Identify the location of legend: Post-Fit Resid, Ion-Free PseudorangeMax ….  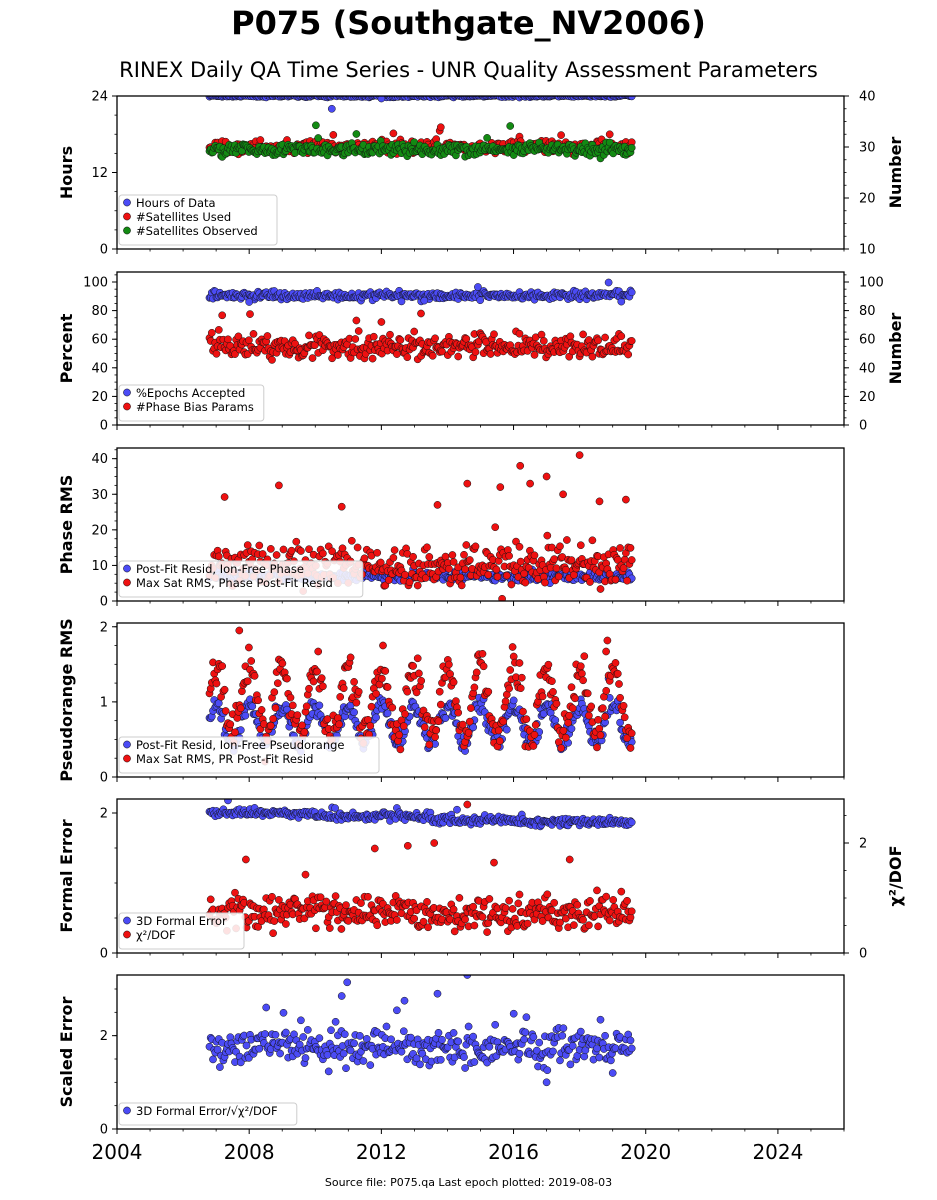
(249, 755).